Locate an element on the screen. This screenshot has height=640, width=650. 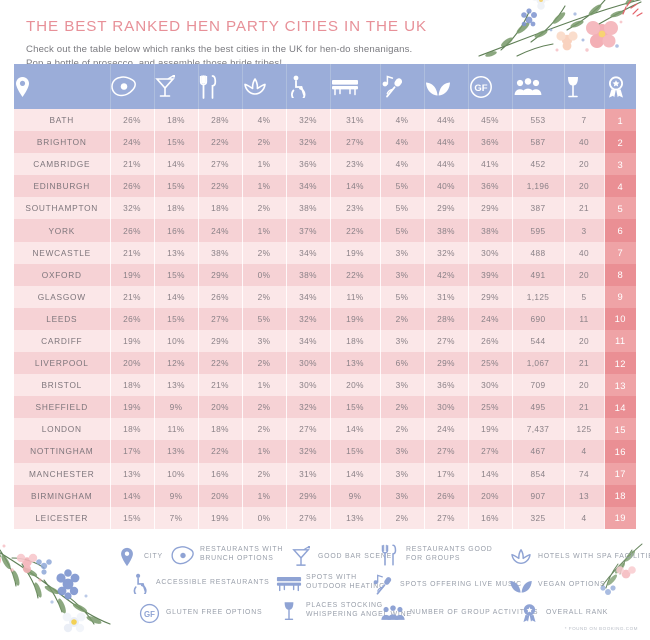
cell-activities: 595 is located at coordinates (538, 230).